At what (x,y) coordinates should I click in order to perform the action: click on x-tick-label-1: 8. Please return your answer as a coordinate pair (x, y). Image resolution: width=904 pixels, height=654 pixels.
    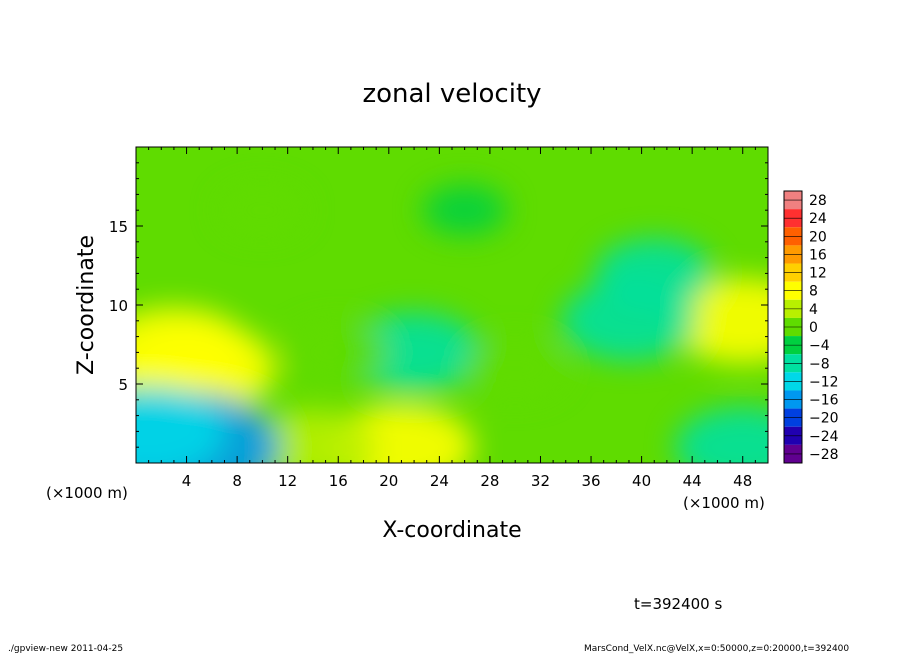
    Looking at the image, I should click on (237, 481).